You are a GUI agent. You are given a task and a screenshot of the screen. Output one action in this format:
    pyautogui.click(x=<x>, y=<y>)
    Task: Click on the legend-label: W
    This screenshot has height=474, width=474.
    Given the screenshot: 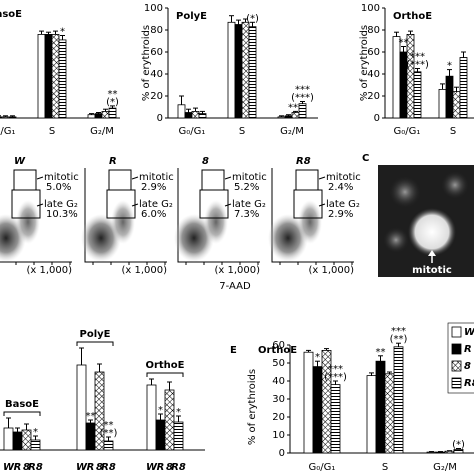 What is the action you would take?
    pyautogui.click(x=469, y=332)
    